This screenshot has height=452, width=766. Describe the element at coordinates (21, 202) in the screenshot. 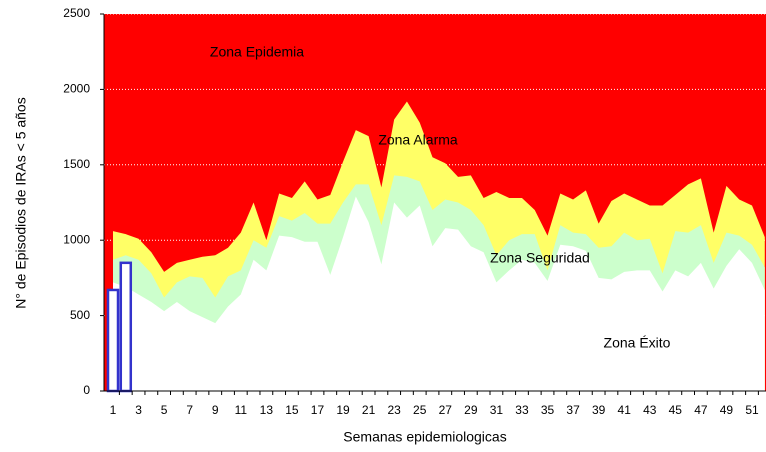

I see `y-axis-label: N° de Episodios de IRAs < 5 años` at that location.